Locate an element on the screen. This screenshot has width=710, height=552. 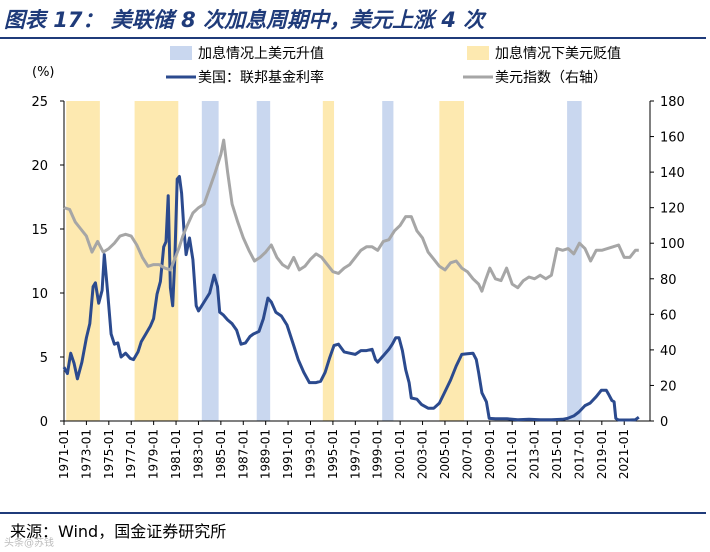
right-tick-label: 40 is located at coordinates (668, 351).